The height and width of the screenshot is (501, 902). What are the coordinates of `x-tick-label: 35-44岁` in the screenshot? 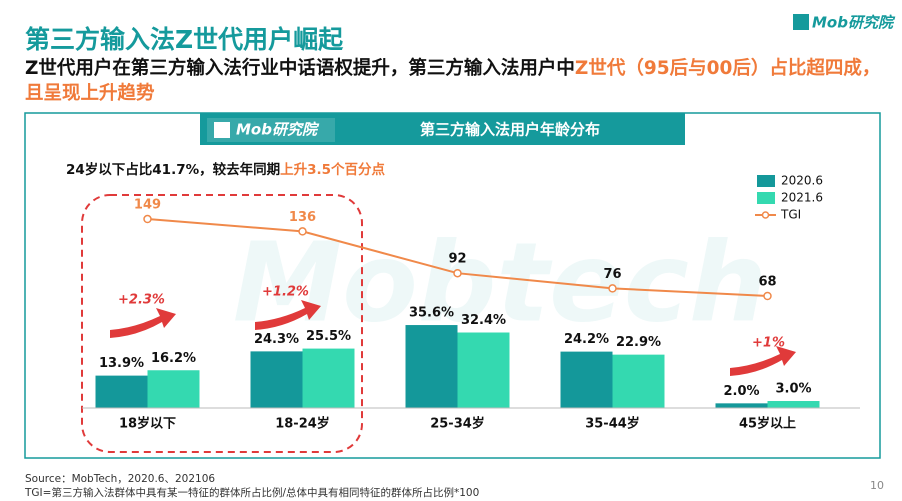 It's located at (612, 424).